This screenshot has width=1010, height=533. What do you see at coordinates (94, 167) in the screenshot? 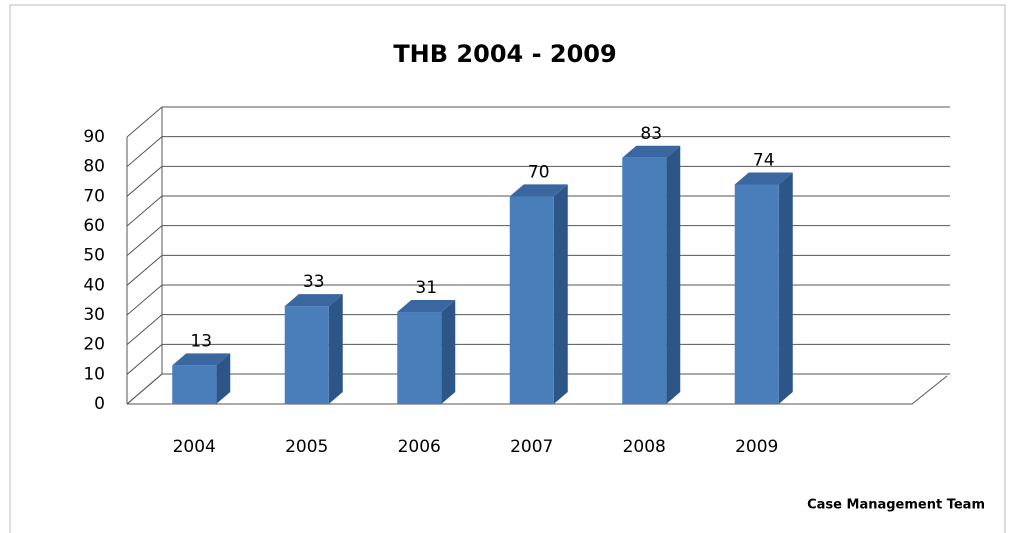
I see `y-tick-label: 80` at bounding box center [94, 167].